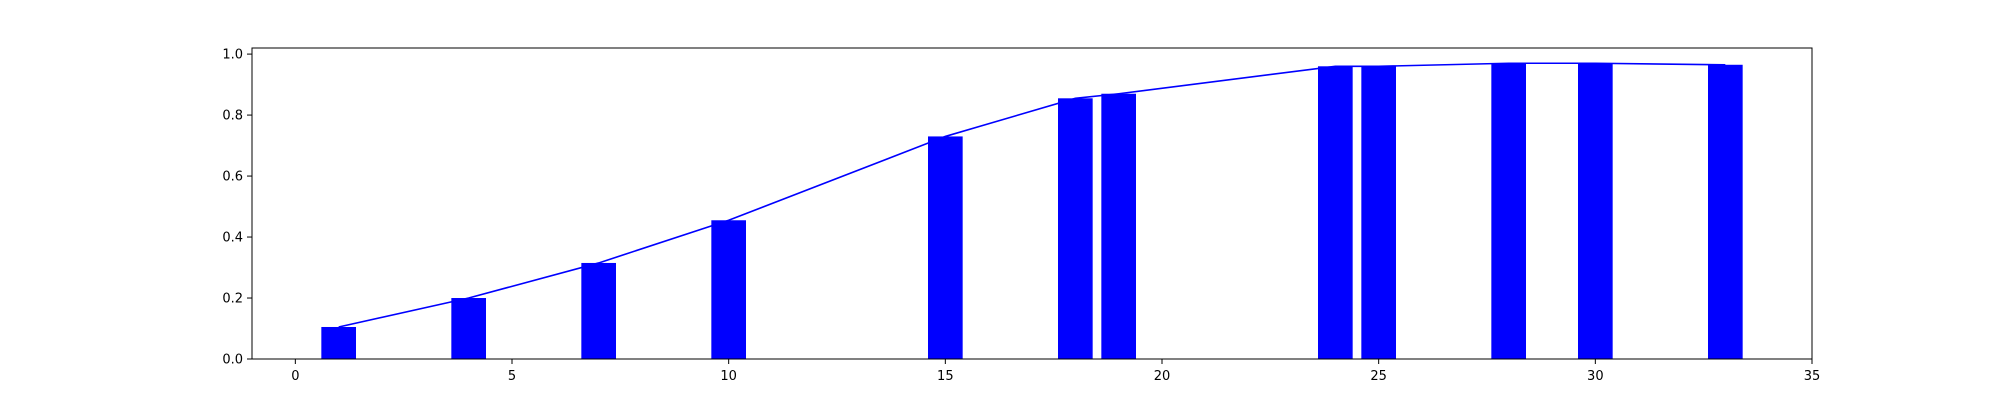 The width and height of the screenshot is (2000, 404). What do you see at coordinates (295, 376) in the screenshot?
I see `x-tick-label-0: 0` at bounding box center [295, 376].